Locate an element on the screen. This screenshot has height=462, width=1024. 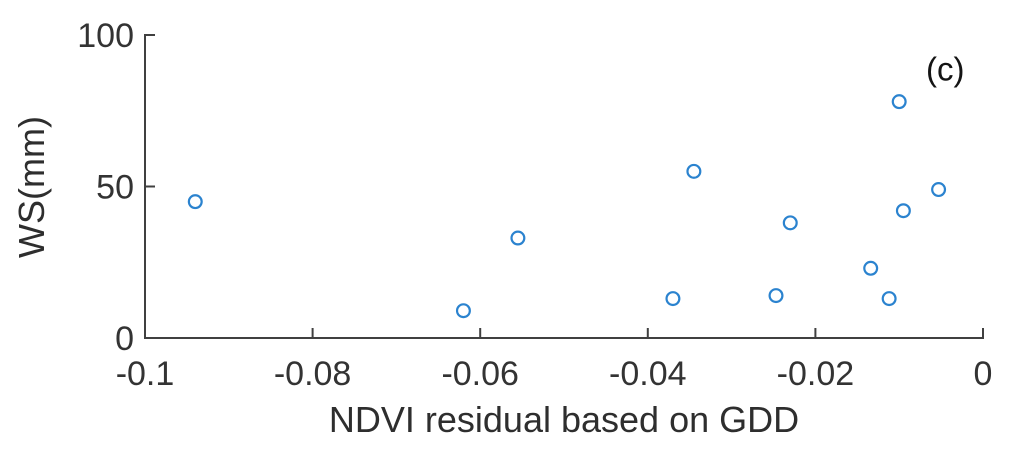
panel-label: (c) is located at coordinates (945, 68).